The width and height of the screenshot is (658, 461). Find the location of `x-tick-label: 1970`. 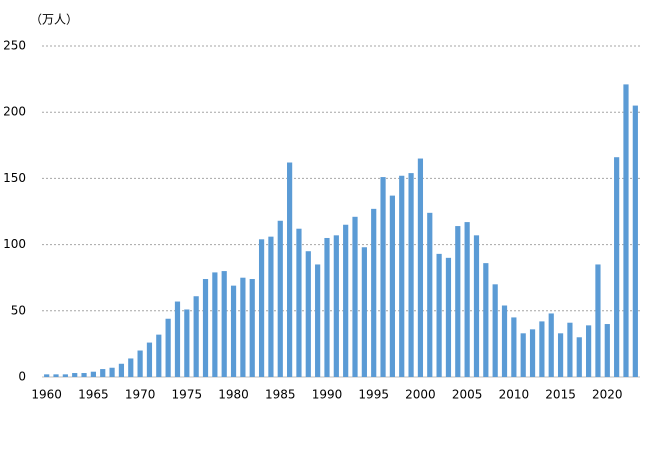

x-tick-label: 1970 is located at coordinates (140, 395).